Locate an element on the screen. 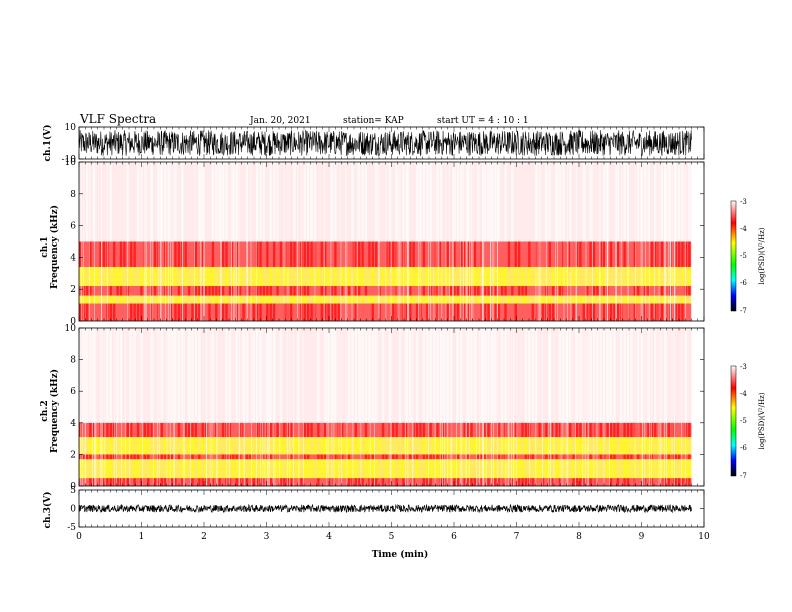 This screenshot has height=612, width=792. ch2-spectrogram-ylabel-line2: Frequency (kHz) is located at coordinates (54, 411).